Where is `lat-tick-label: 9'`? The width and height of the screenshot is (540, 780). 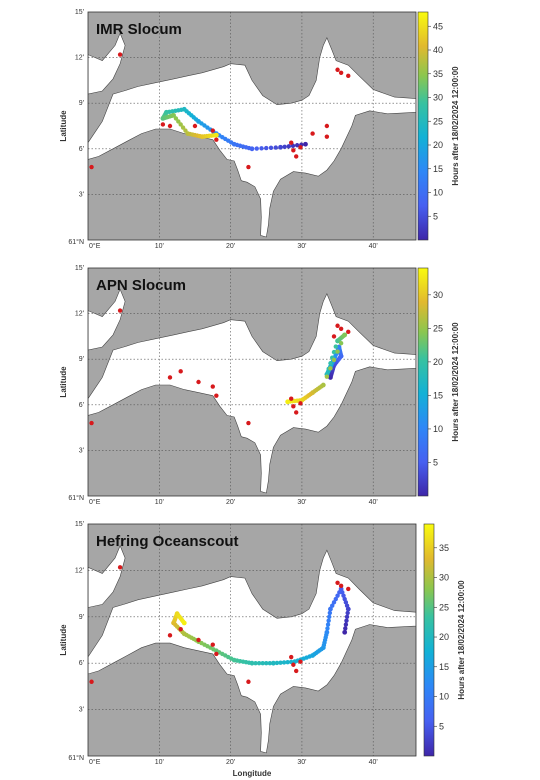 lat-tick-label: 9' is located at coordinates (81, 103).